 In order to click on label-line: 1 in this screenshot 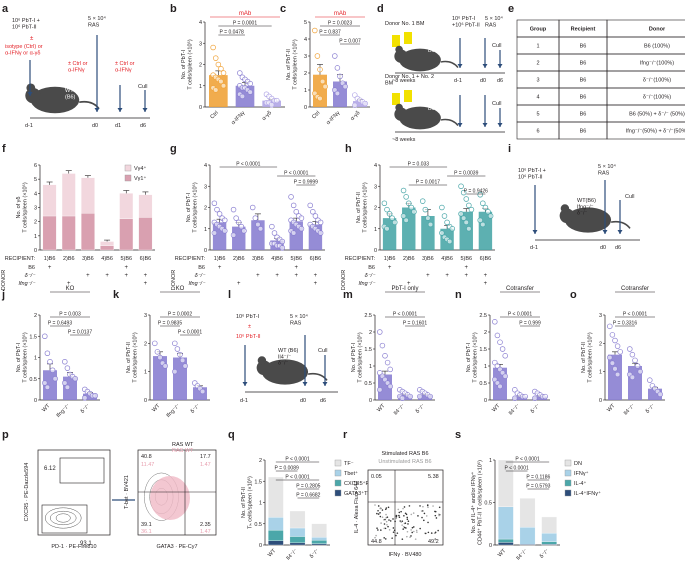, I will do `click(145, 373)`.